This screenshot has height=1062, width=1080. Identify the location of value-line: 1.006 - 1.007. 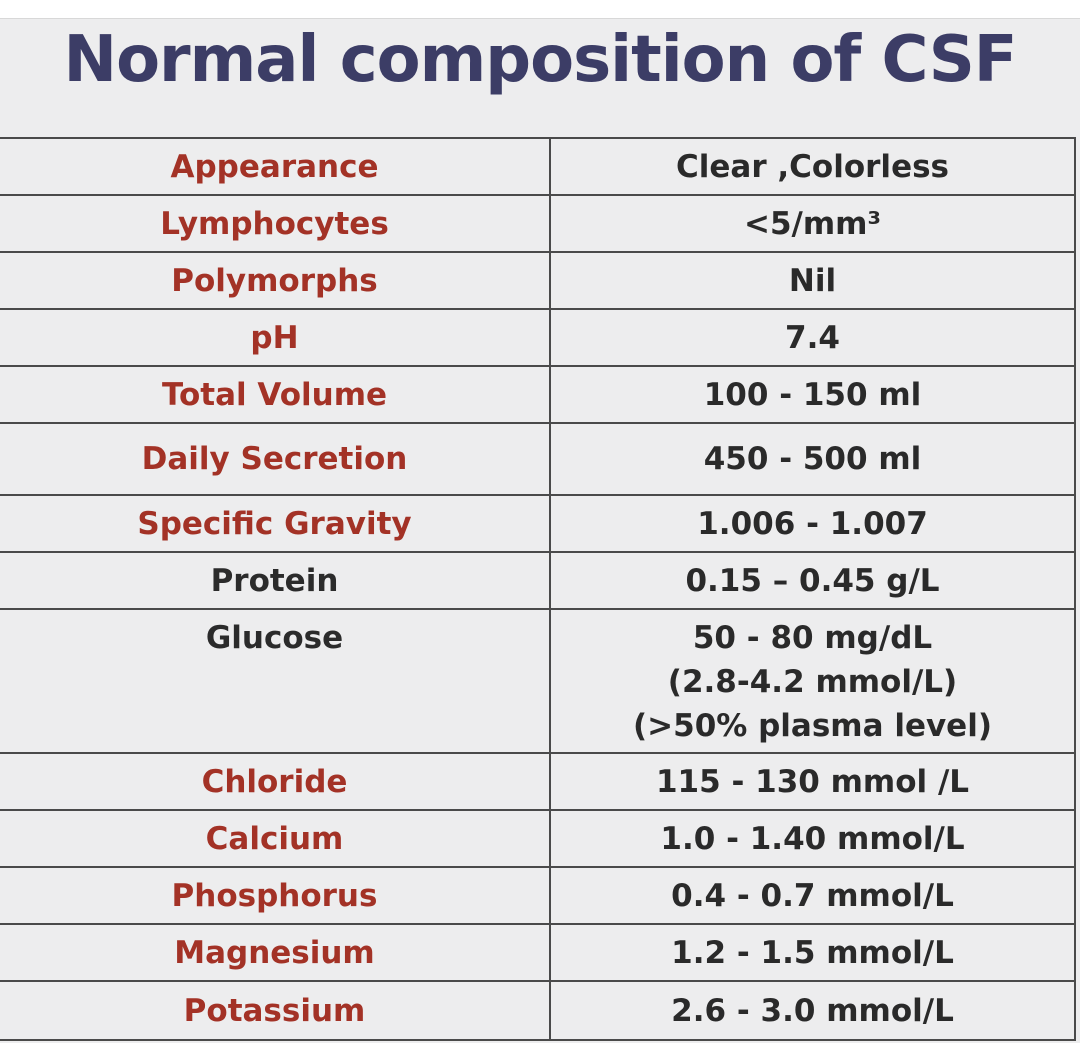
(812, 523).